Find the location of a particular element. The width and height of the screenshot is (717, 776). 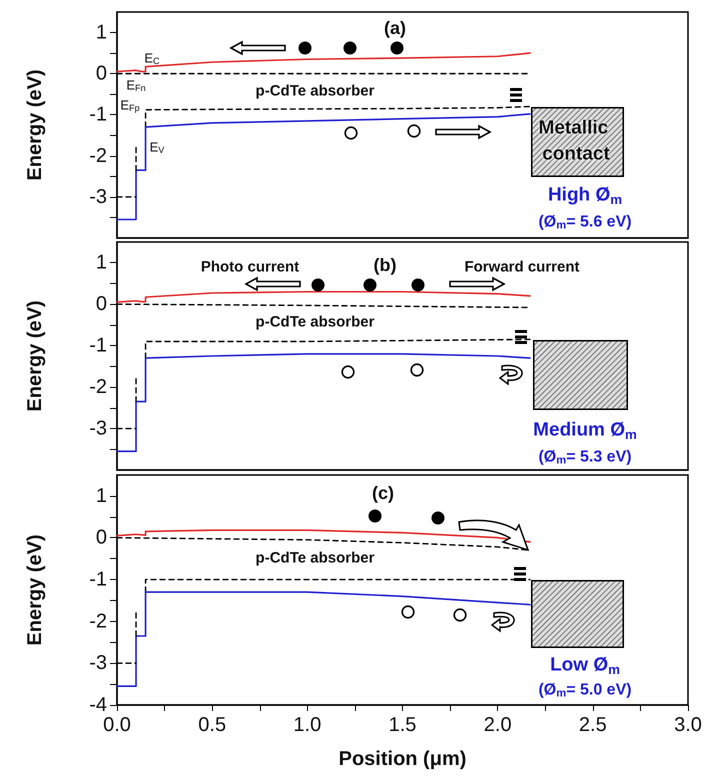

annotation: EV is located at coordinates (158, 147).